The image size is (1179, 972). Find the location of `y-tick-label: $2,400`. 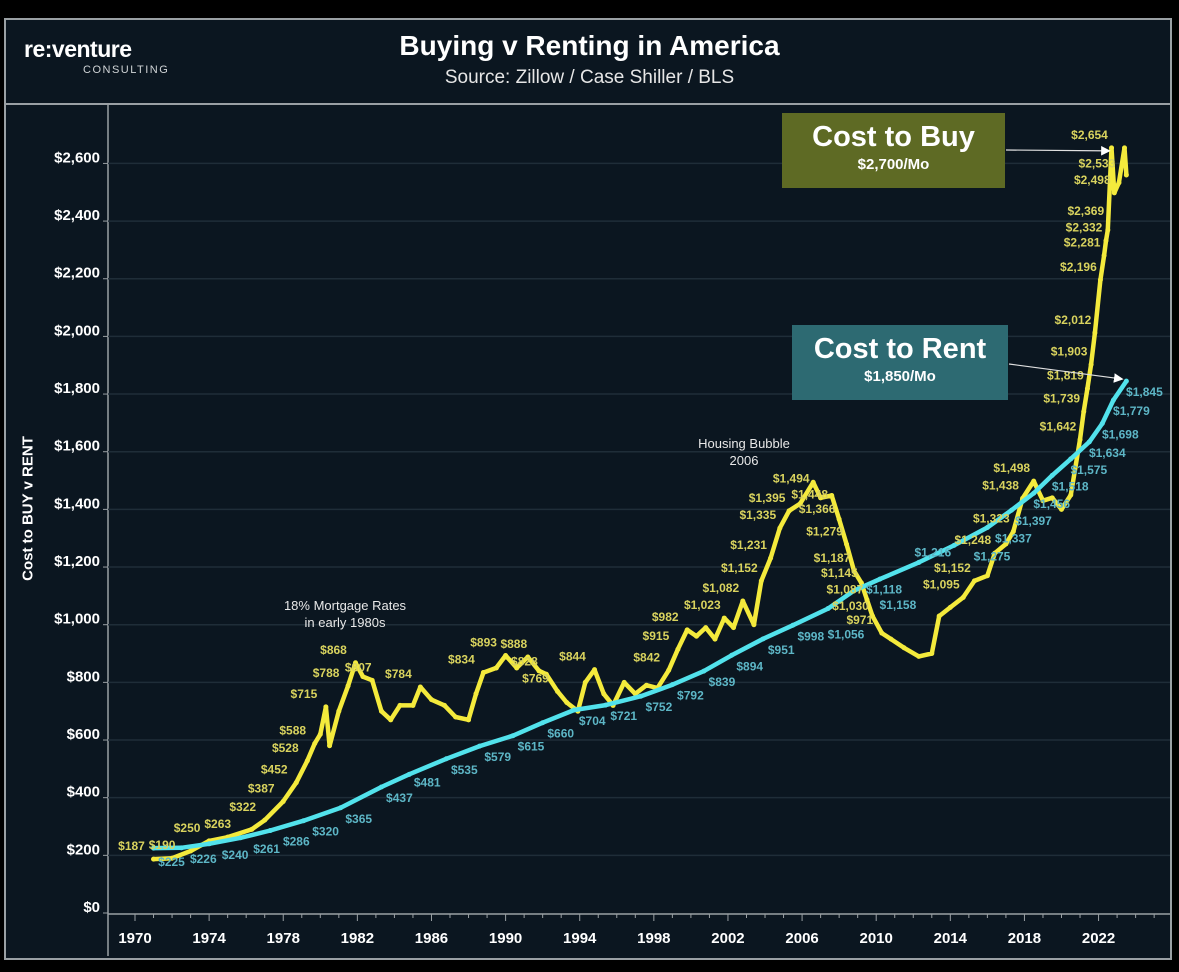

y-tick-label: $2,400 is located at coordinates (77, 215).